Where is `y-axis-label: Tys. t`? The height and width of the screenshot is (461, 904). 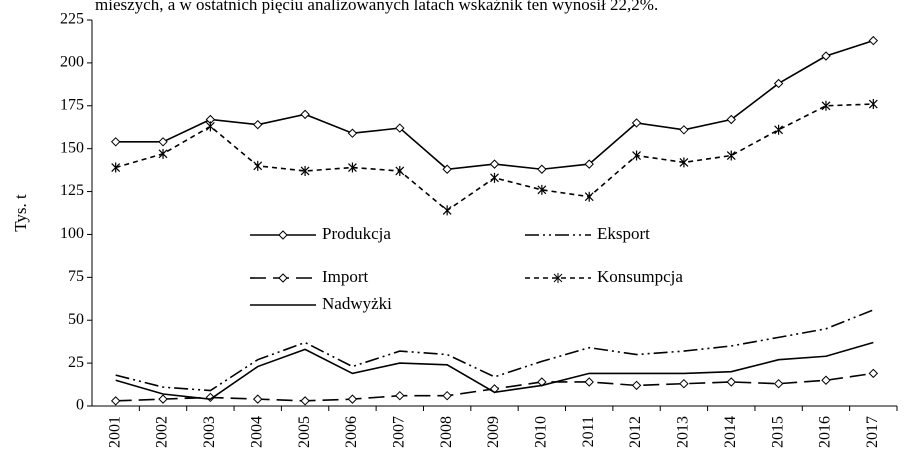
y-axis-label: Tys. t is located at coordinates (20, 213).